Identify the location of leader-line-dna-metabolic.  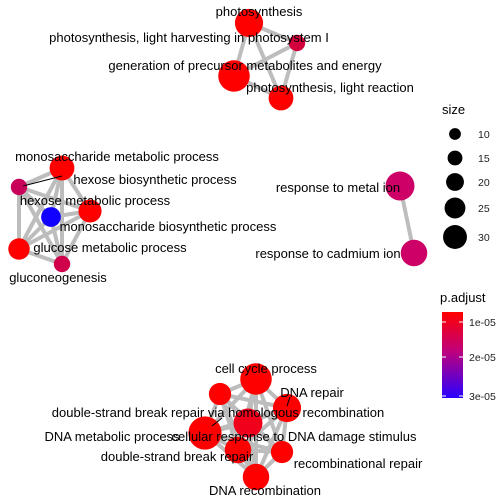
(217, 422).